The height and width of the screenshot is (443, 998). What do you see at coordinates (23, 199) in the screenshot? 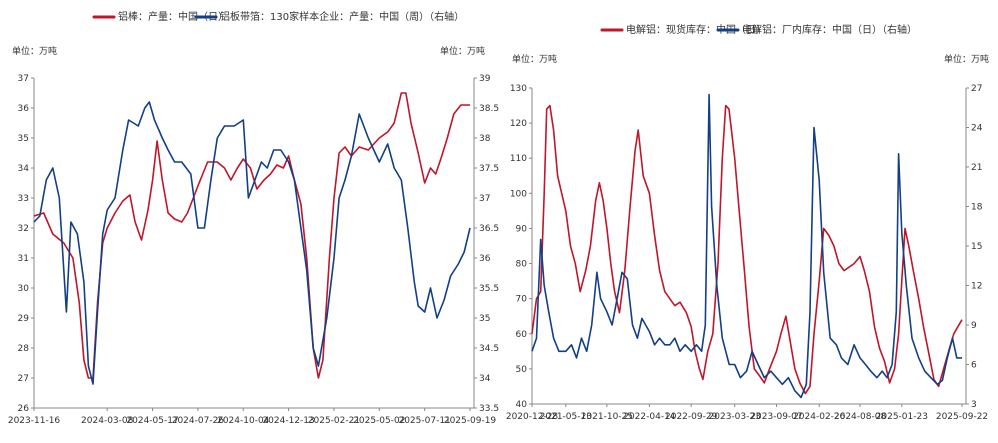
I see `y-left-tick-label: 33` at bounding box center [23, 199].